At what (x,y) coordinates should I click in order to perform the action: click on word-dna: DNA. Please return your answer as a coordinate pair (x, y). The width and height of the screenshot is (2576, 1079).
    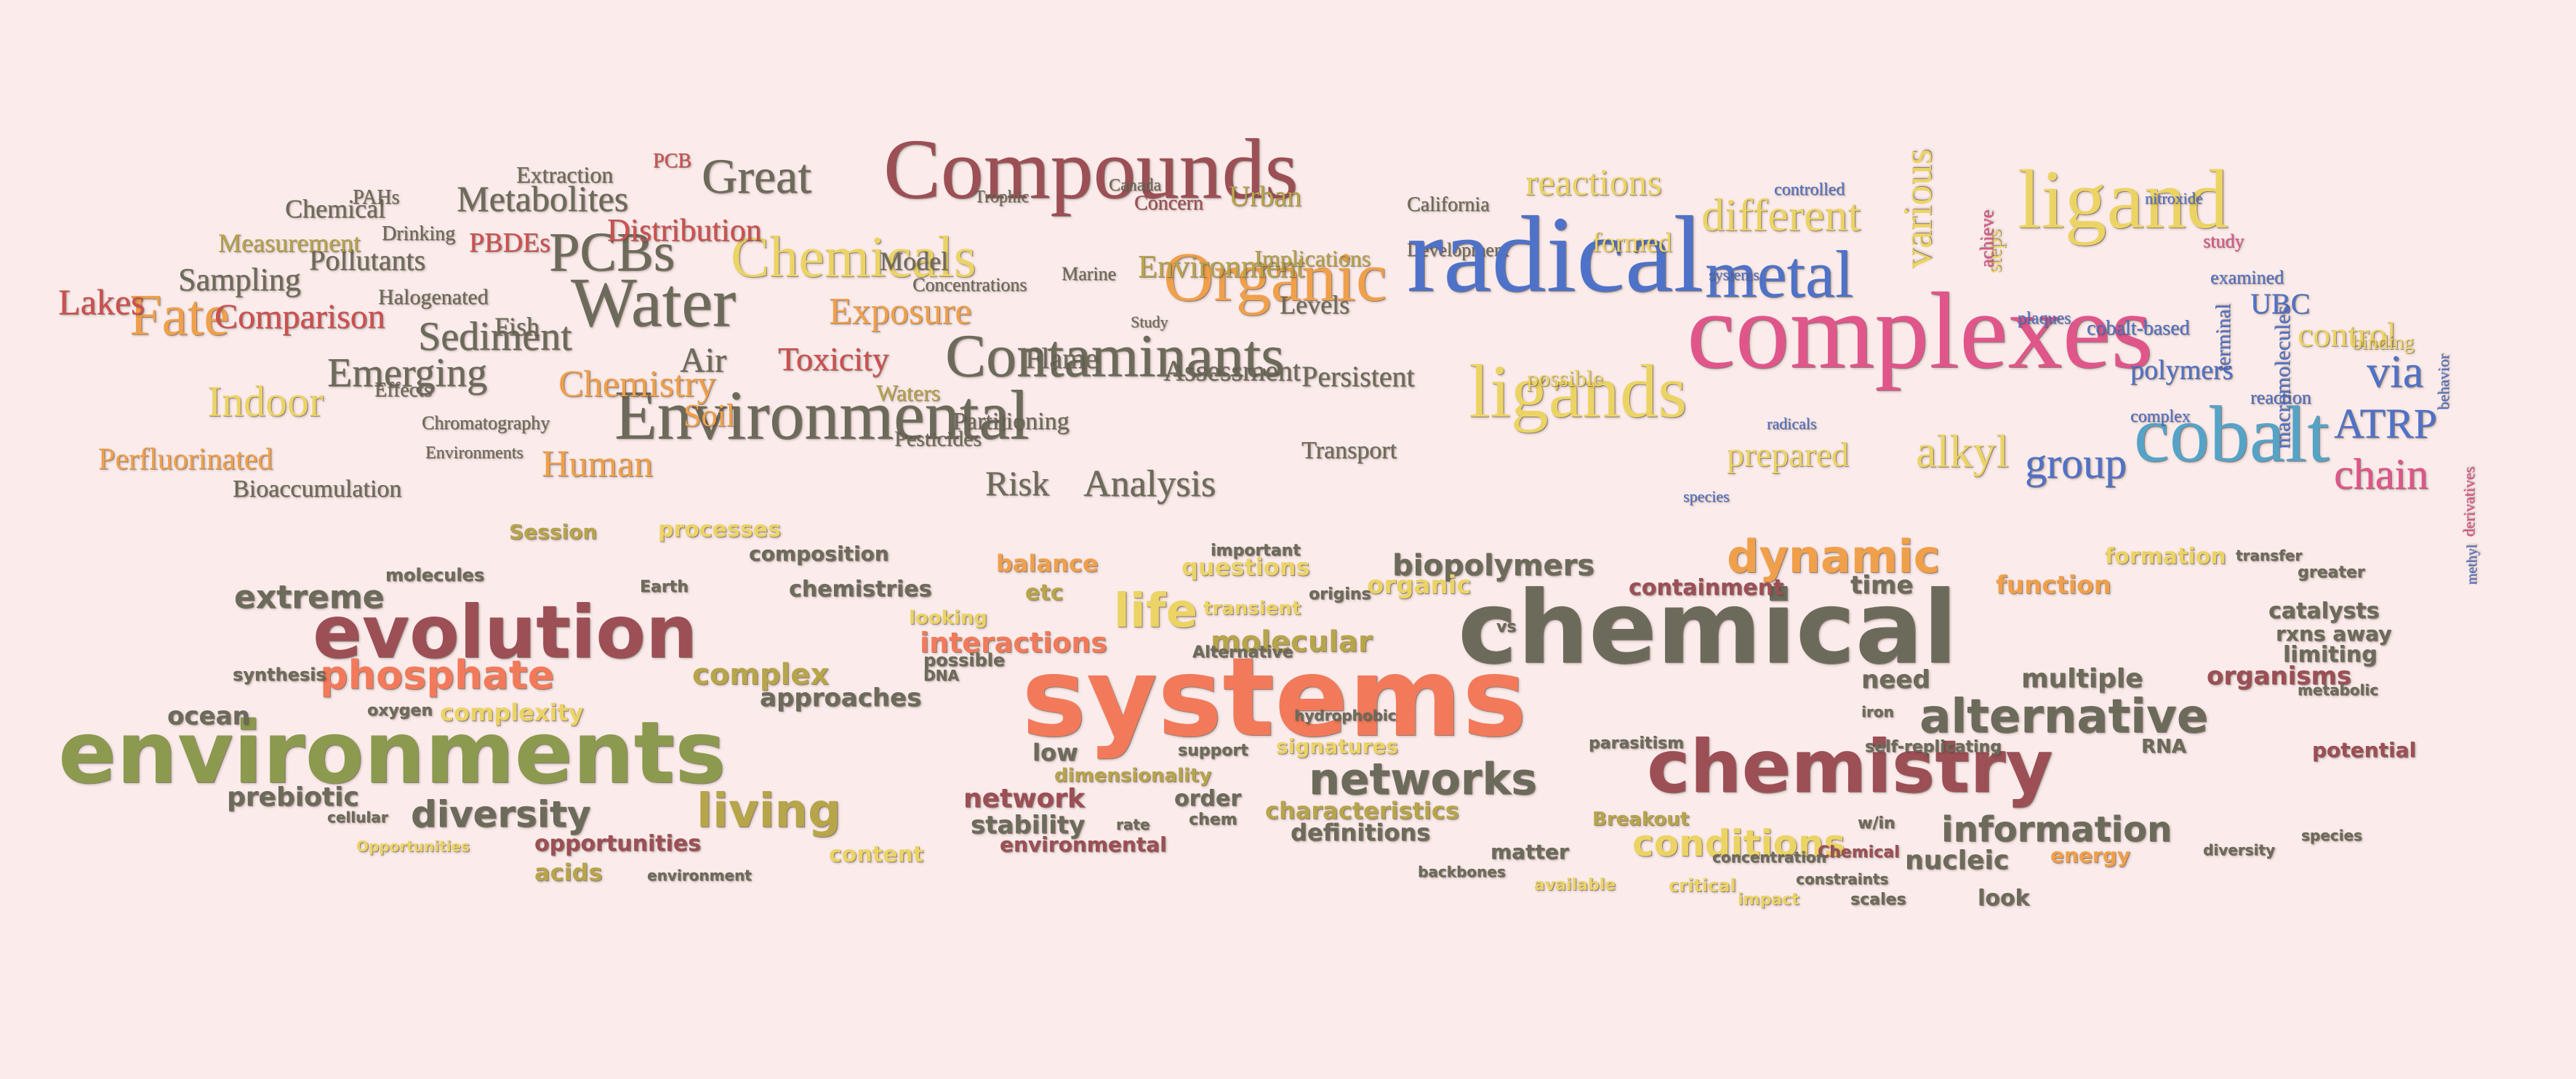
    Looking at the image, I should click on (941, 675).